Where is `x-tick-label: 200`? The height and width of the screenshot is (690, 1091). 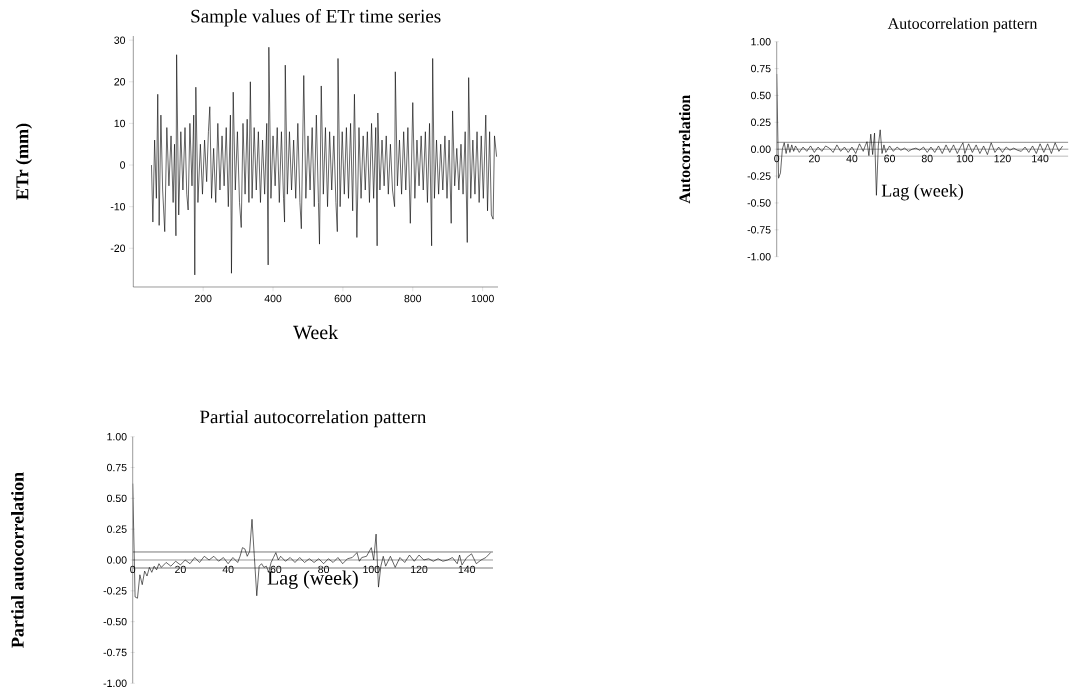
x-tick-label: 200 is located at coordinates (203, 298).